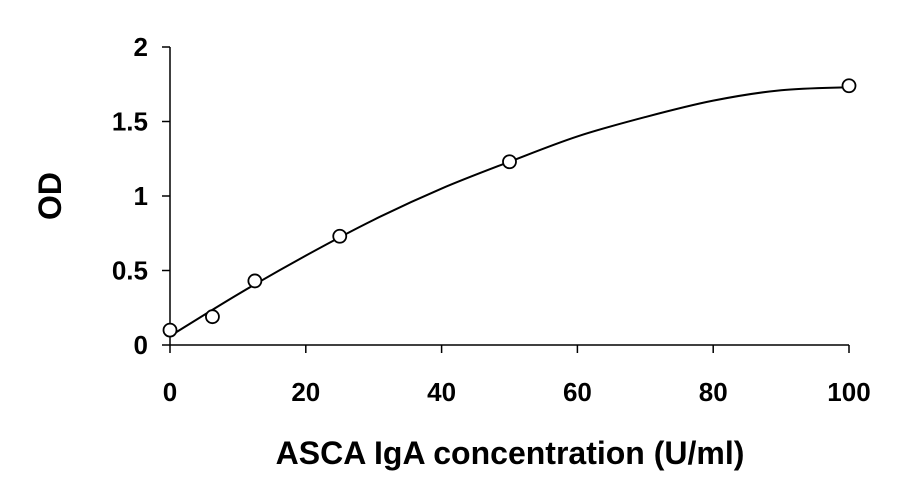 This screenshot has width=917, height=500. I want to click on y-tick-label: 0.5, so click(130, 271).